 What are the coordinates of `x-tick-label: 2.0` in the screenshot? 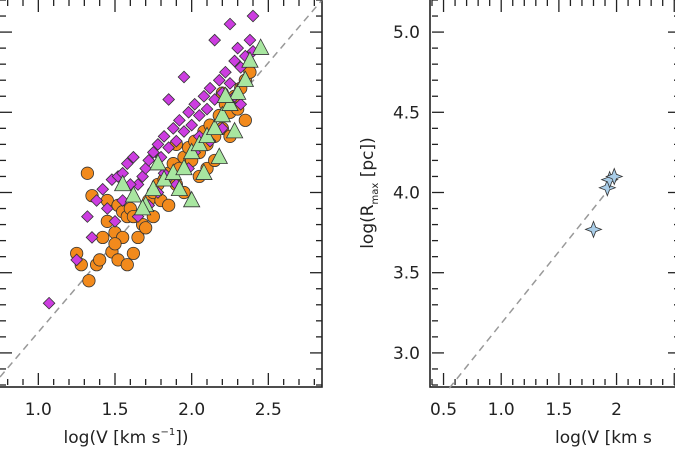 It's located at (191, 410).